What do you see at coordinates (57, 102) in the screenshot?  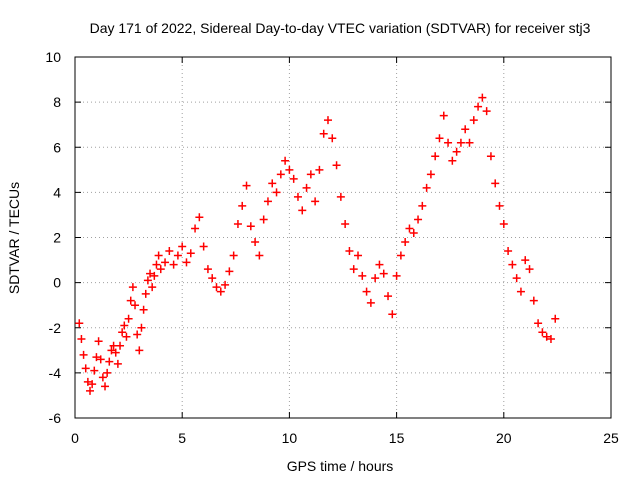 I see `y-tick-label: 8` at bounding box center [57, 102].